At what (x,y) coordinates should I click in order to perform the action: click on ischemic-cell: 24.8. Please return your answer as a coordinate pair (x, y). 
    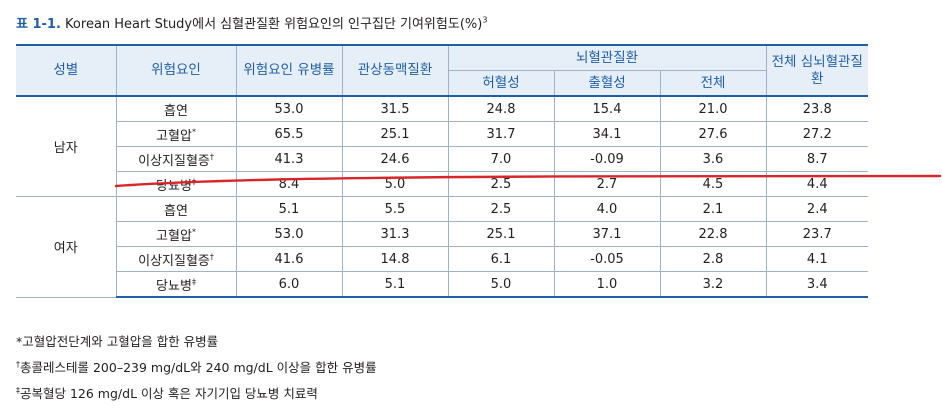
    Looking at the image, I should click on (501, 108).